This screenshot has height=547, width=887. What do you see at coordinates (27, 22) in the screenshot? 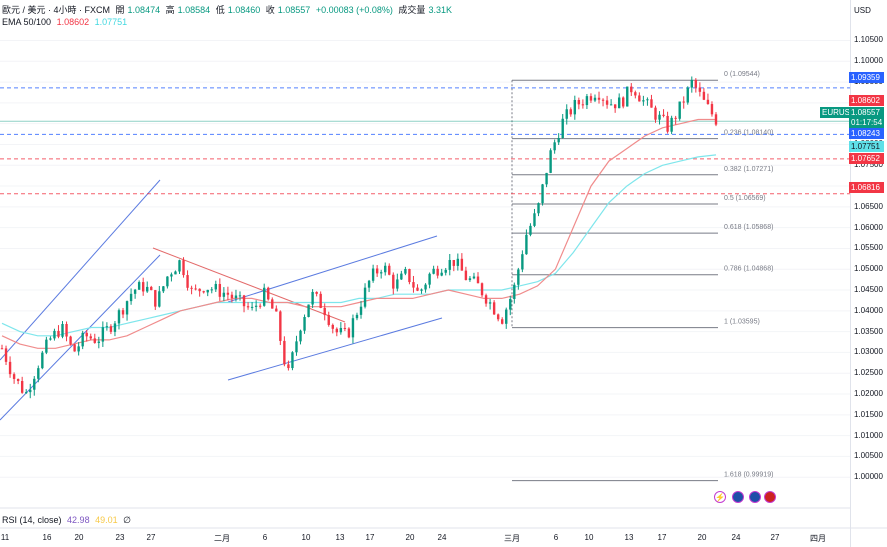
I see `ema-label: EMA 50/100` at bounding box center [27, 22].